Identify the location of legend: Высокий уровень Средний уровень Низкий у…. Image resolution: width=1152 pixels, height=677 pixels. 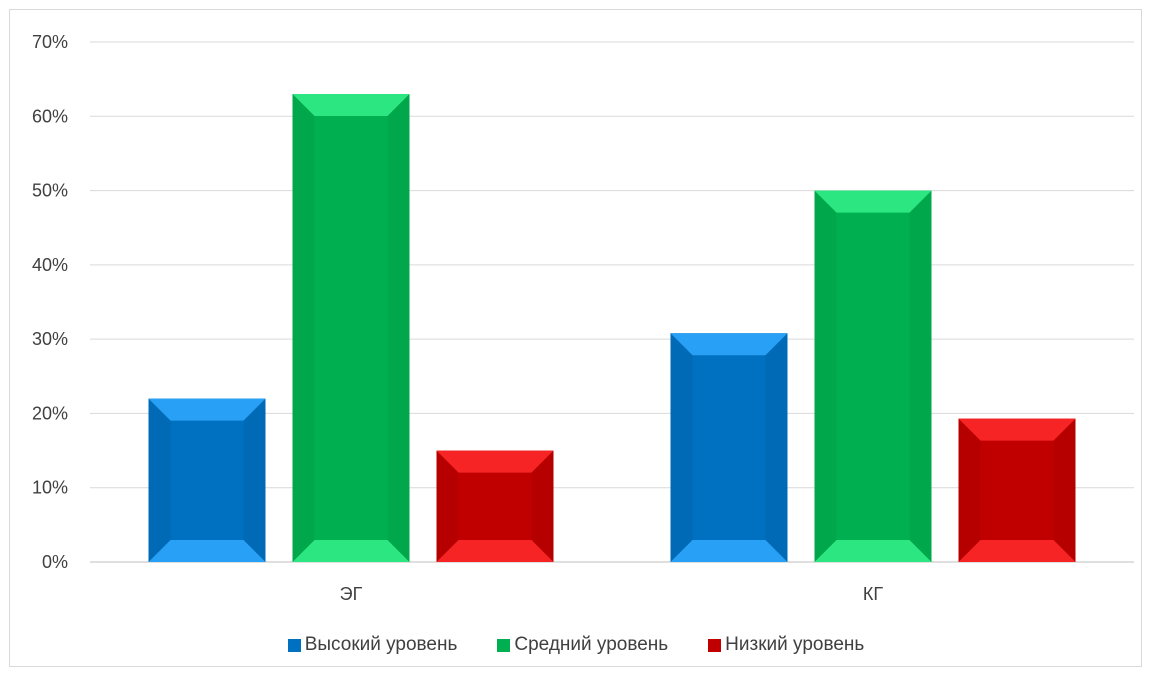
(576, 645).